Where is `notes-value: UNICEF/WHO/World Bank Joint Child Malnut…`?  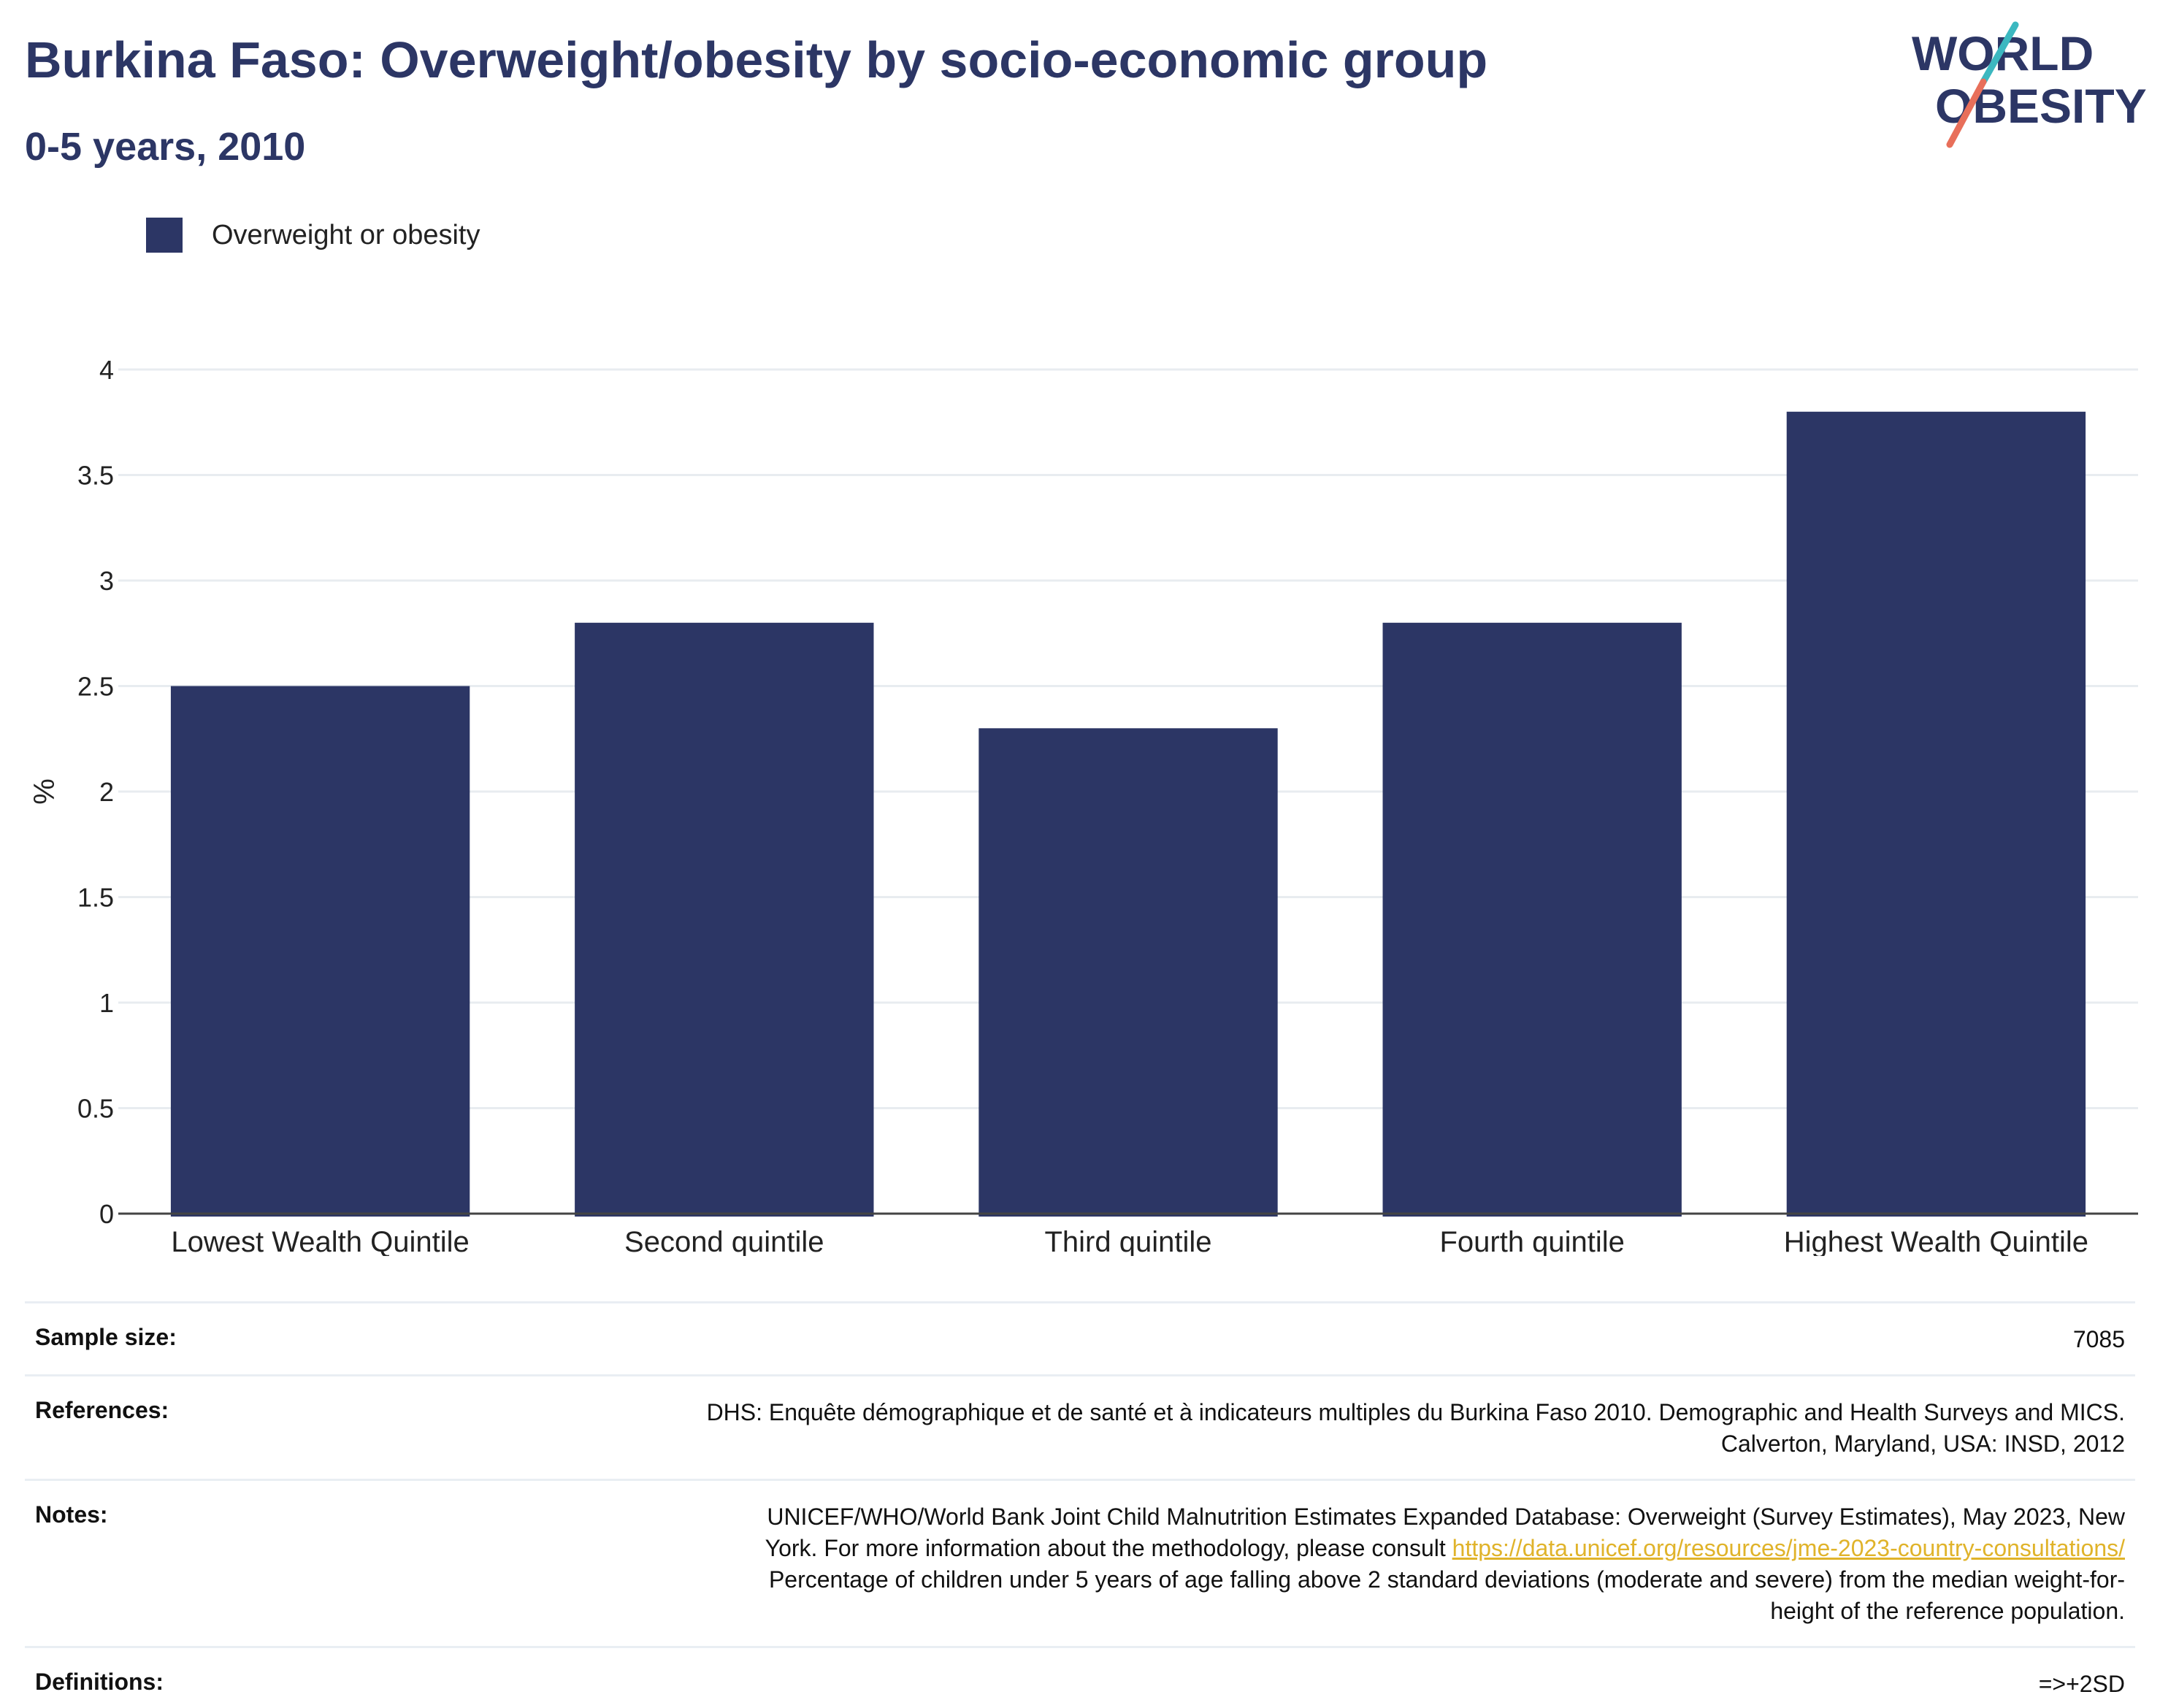
notes-value: UNICEF/WHO/World Bank Joint Child Malnut… is located at coordinates (1445, 1564).